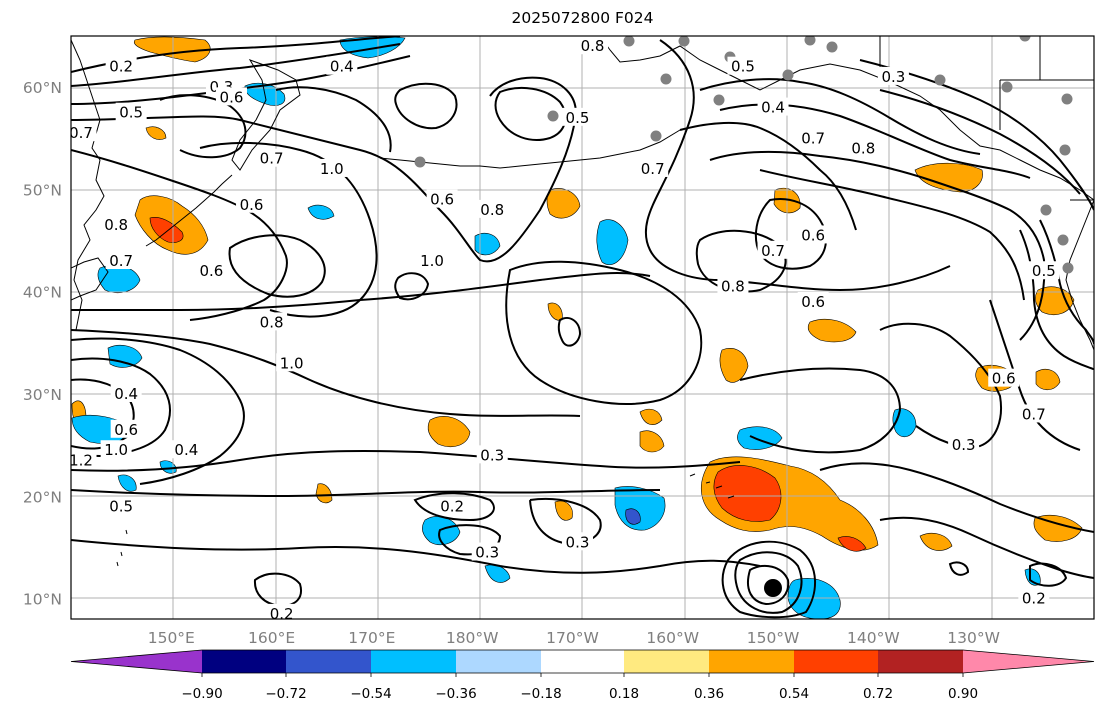 The height and width of the screenshot is (712, 1105). I want to click on contour-label: 0.6, so click(813, 302).